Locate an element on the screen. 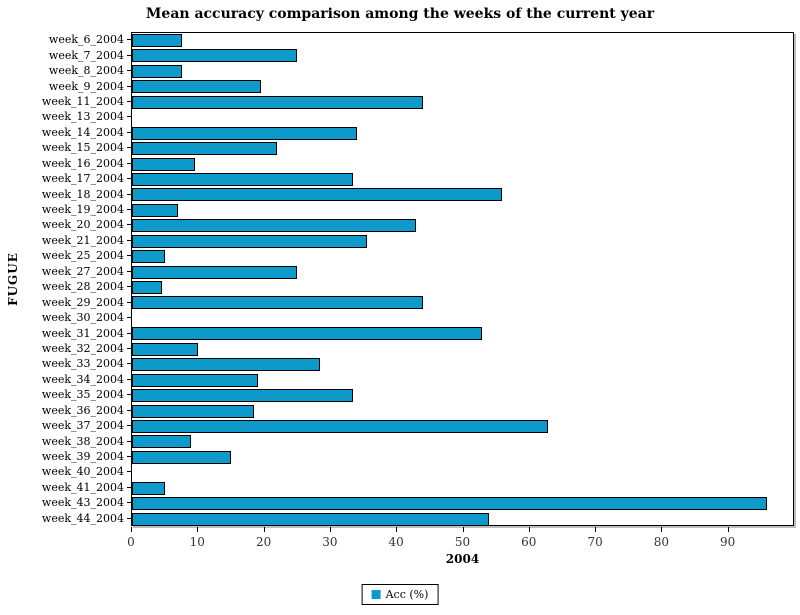 The width and height of the screenshot is (800, 615). bar-week_7_2004 is located at coordinates (215, 56).